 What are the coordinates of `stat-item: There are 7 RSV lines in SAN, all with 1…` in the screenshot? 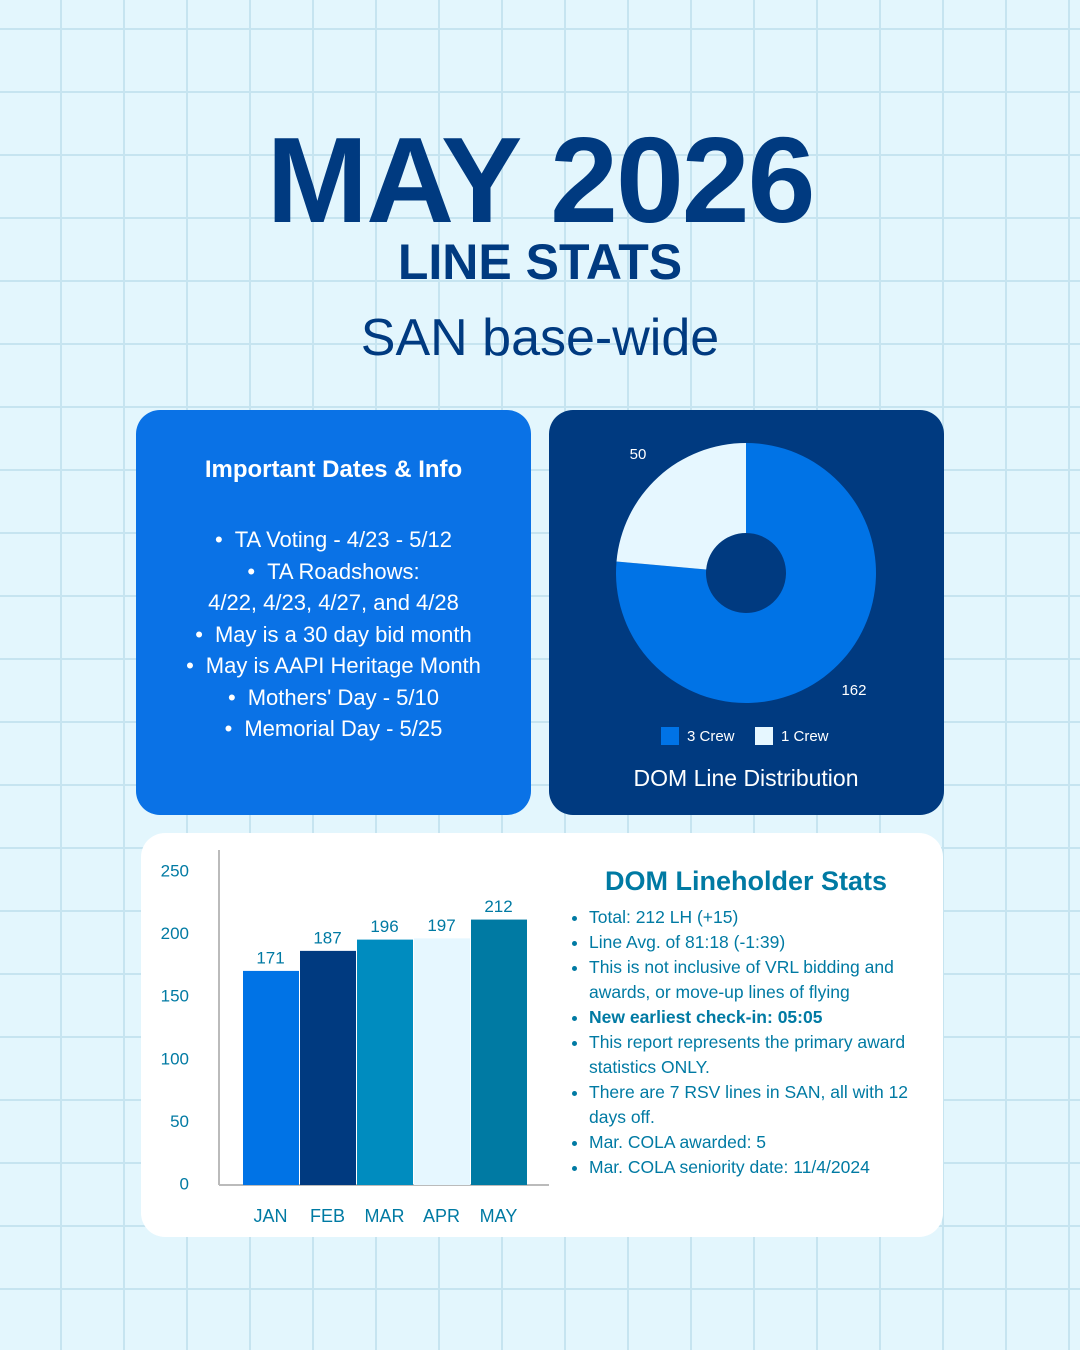 It's located at (755, 1105).